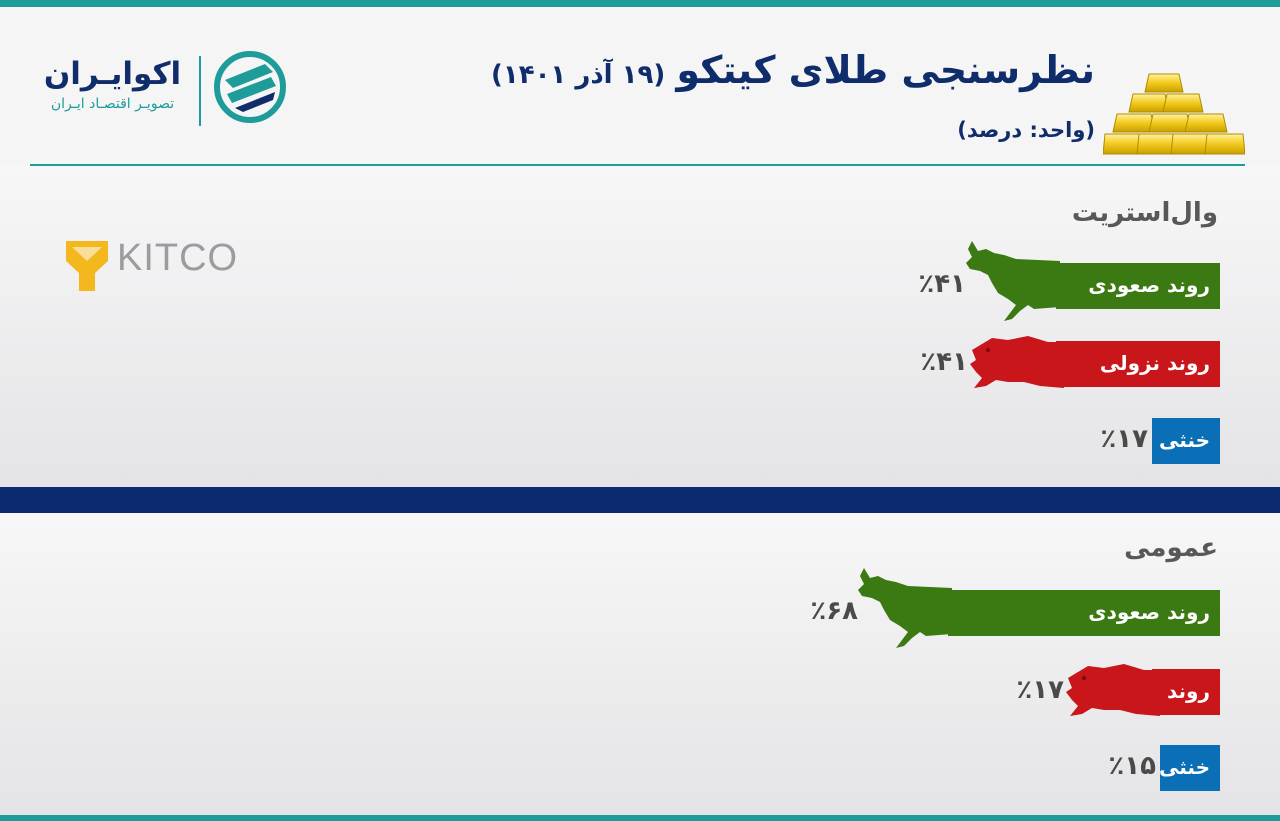  Describe the element at coordinates (87, 266) in the screenshot. I see `kitco-logo-icon` at that location.